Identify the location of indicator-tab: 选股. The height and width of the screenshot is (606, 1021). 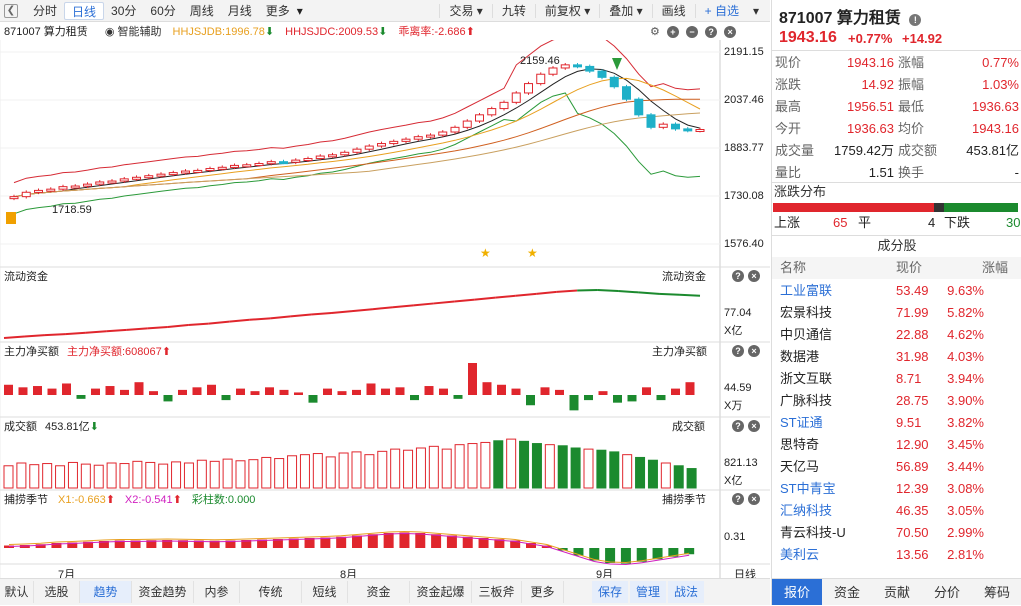
(57, 592).